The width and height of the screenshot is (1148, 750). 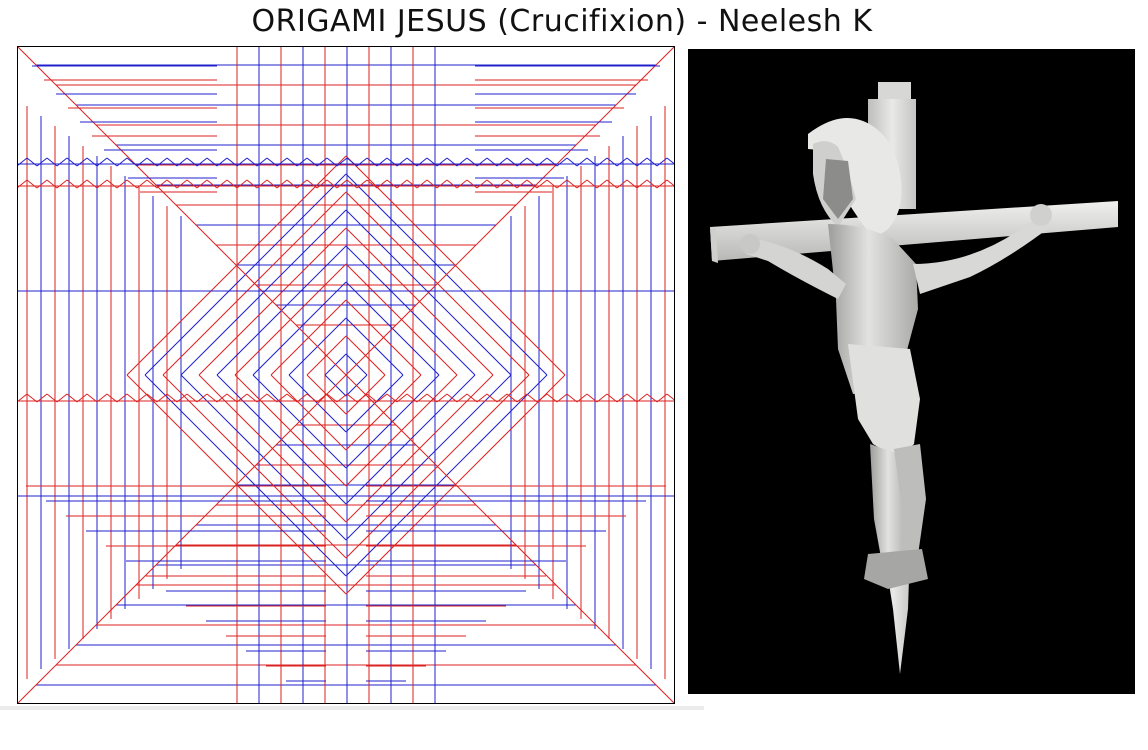 What do you see at coordinates (352, 708) in the screenshot?
I see `divider` at bounding box center [352, 708].